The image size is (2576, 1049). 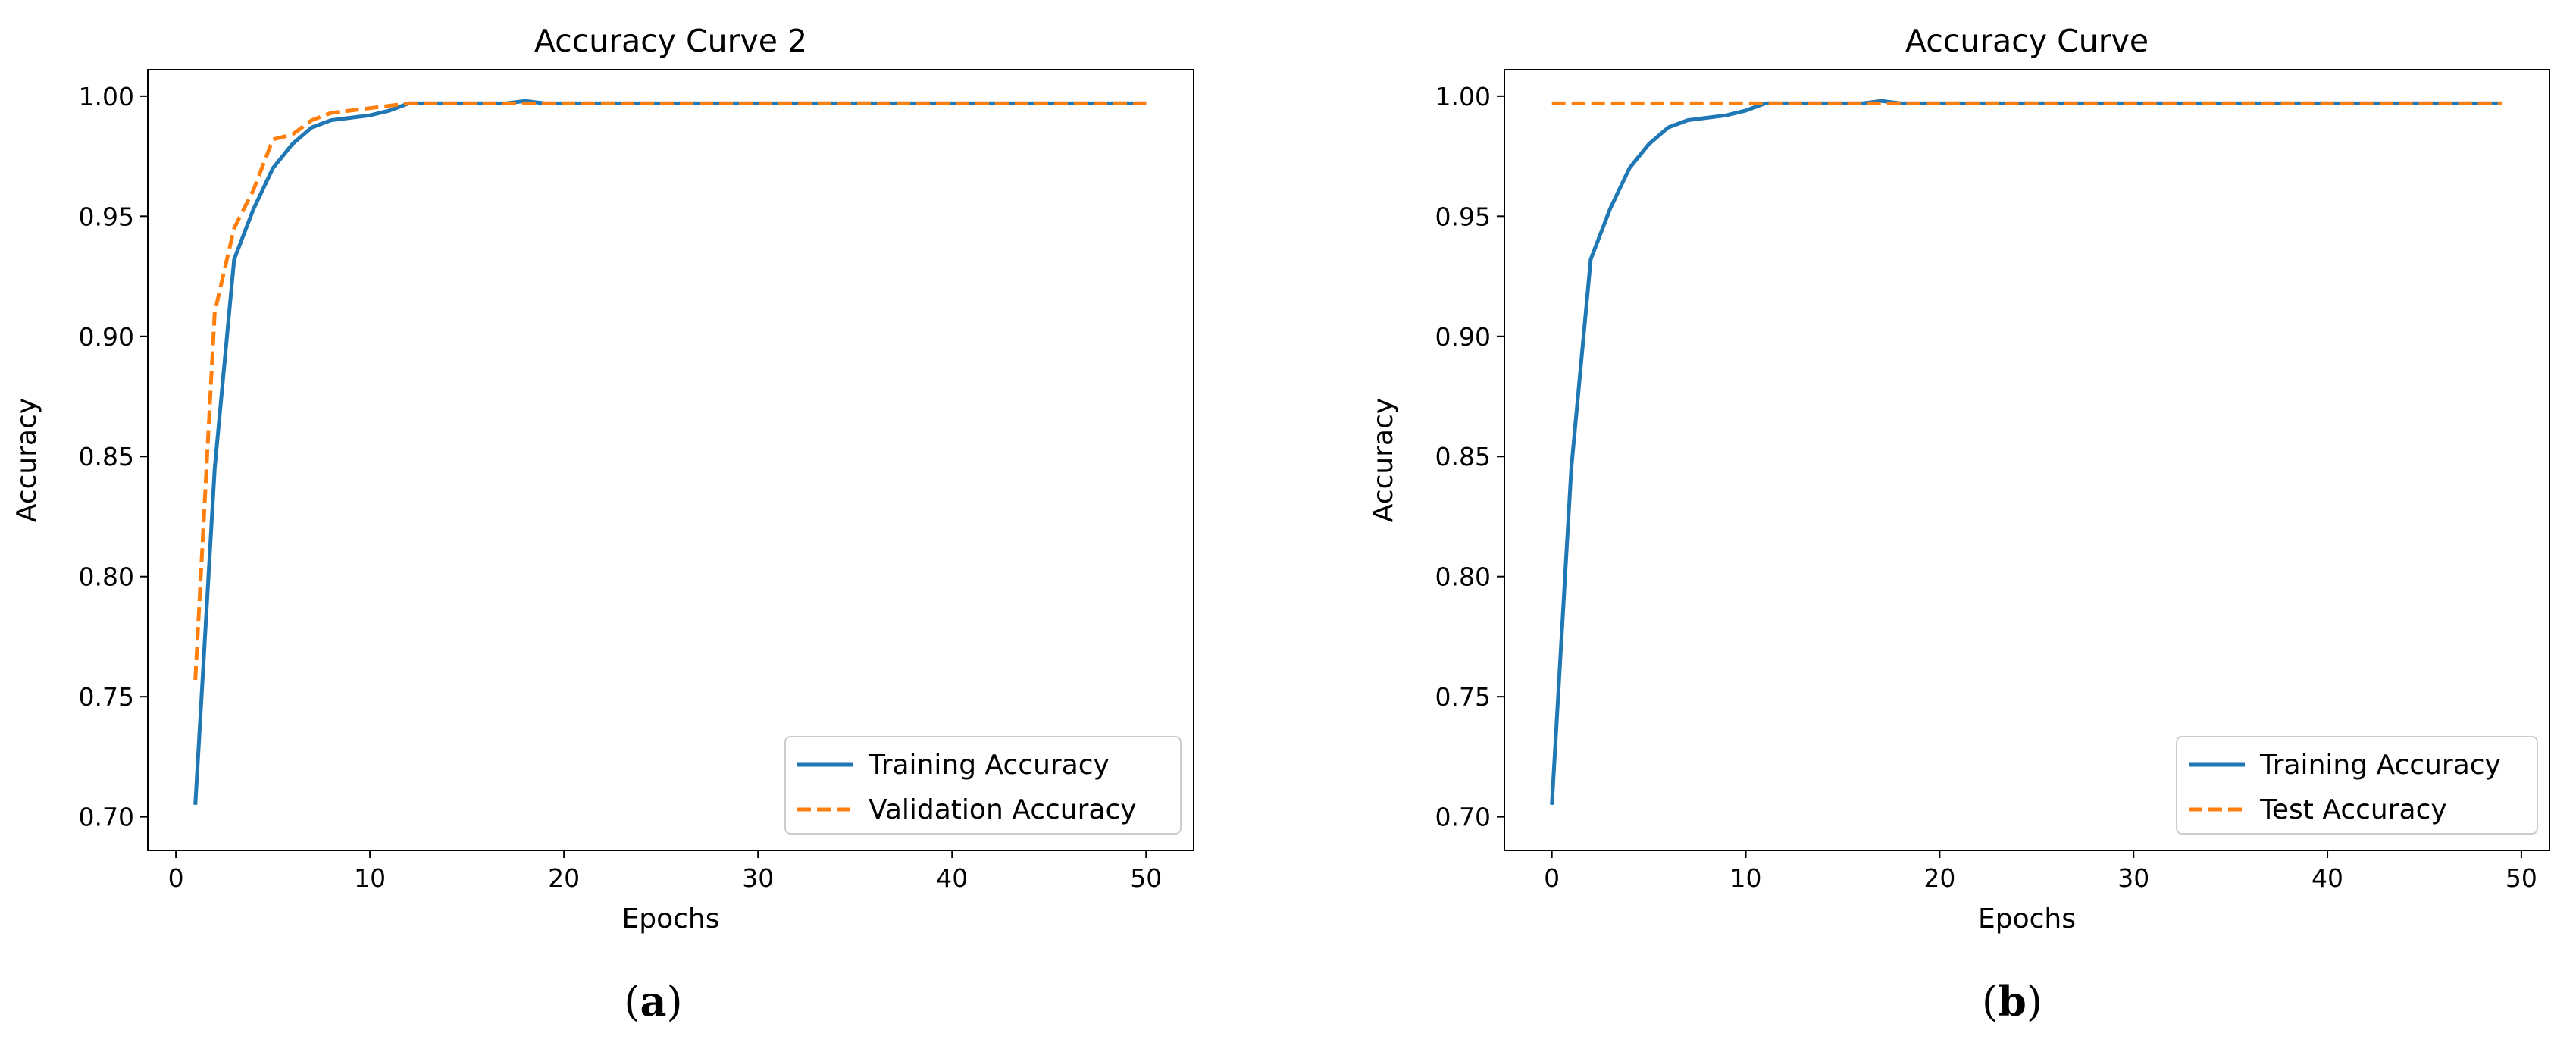 I want to click on panel-caption: (a), so click(x=653, y=1002).